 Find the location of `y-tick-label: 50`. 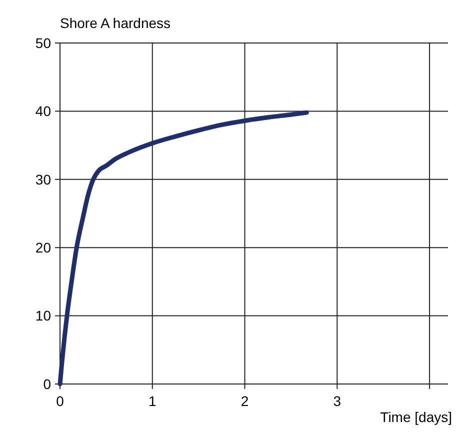

y-tick-label: 50 is located at coordinates (43, 42).